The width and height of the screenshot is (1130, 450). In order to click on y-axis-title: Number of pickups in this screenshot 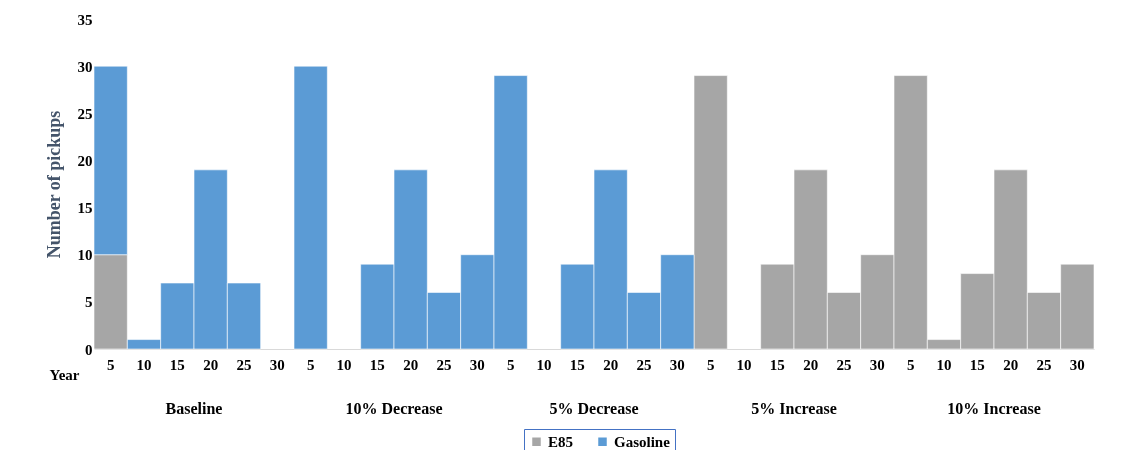, I will do `click(53, 184)`.